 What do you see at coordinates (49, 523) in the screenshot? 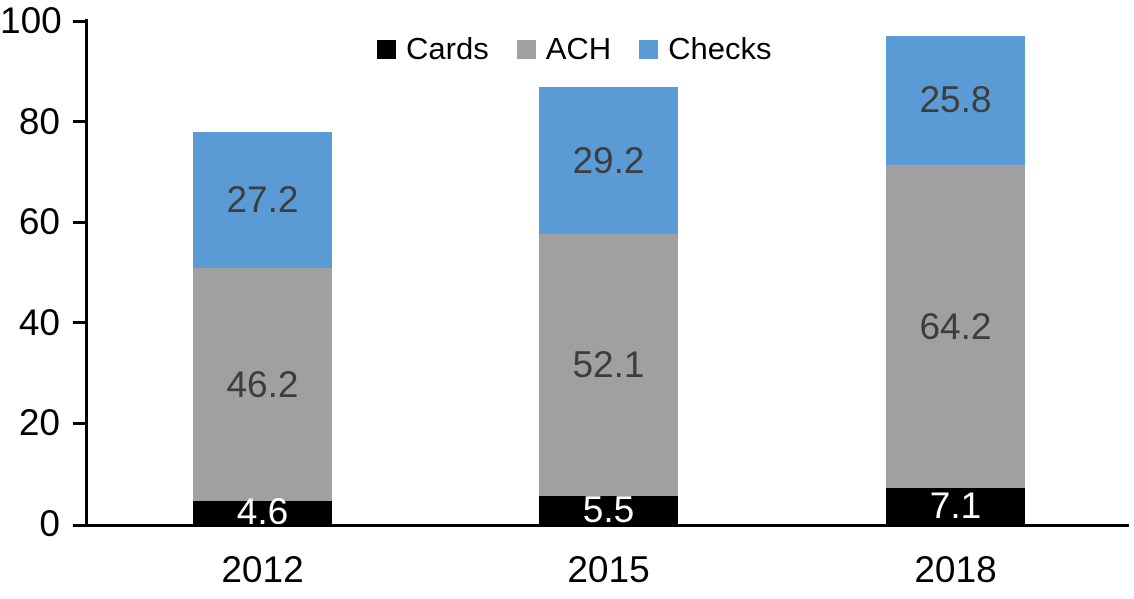
I see `y-axis-tick-label: 0` at bounding box center [49, 523].